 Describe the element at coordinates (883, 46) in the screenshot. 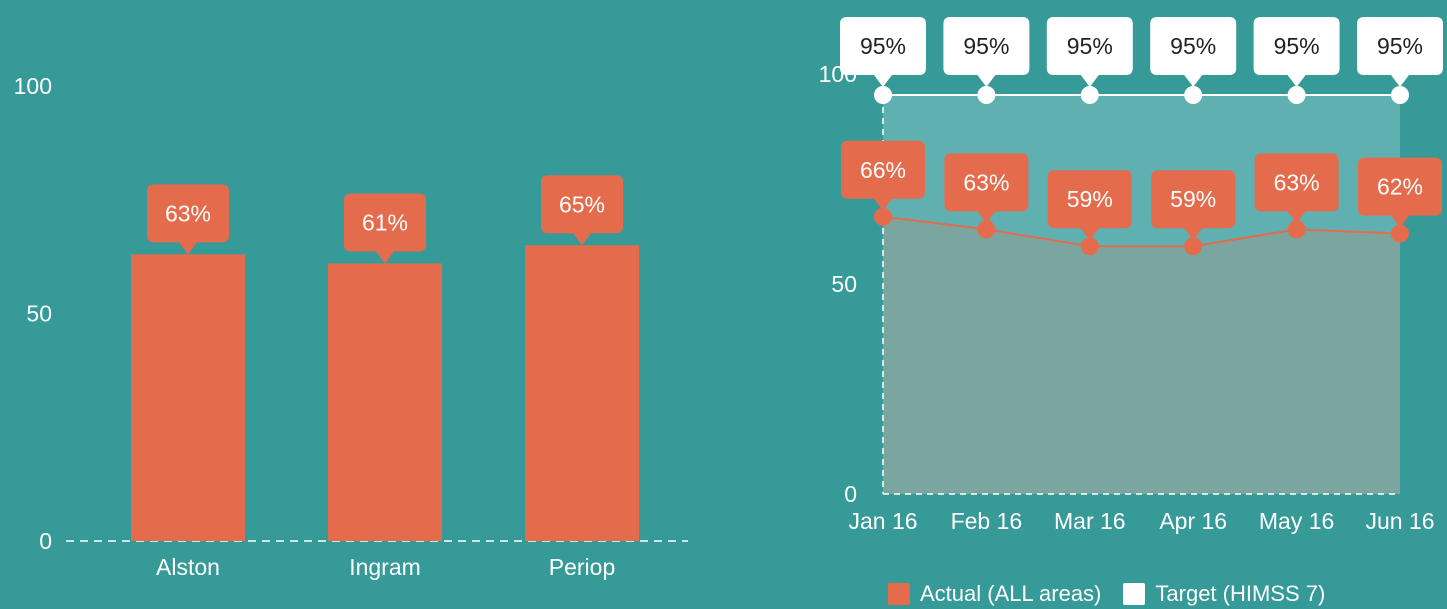

I see `target-data-label-0-label: 95%` at that location.